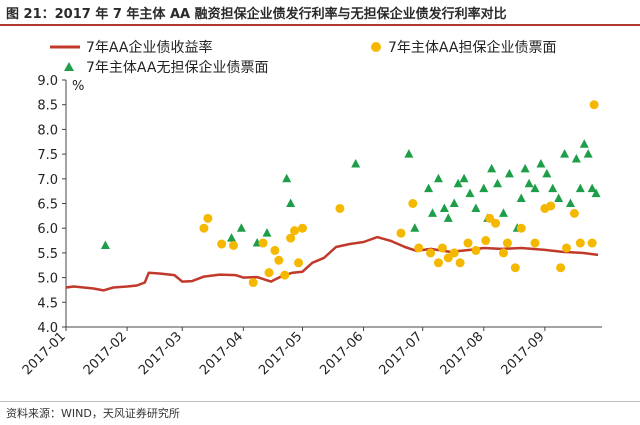  Describe the element at coordinates (523, 353) in the screenshot. I see `x-tick-label: 2017-09` at that location.